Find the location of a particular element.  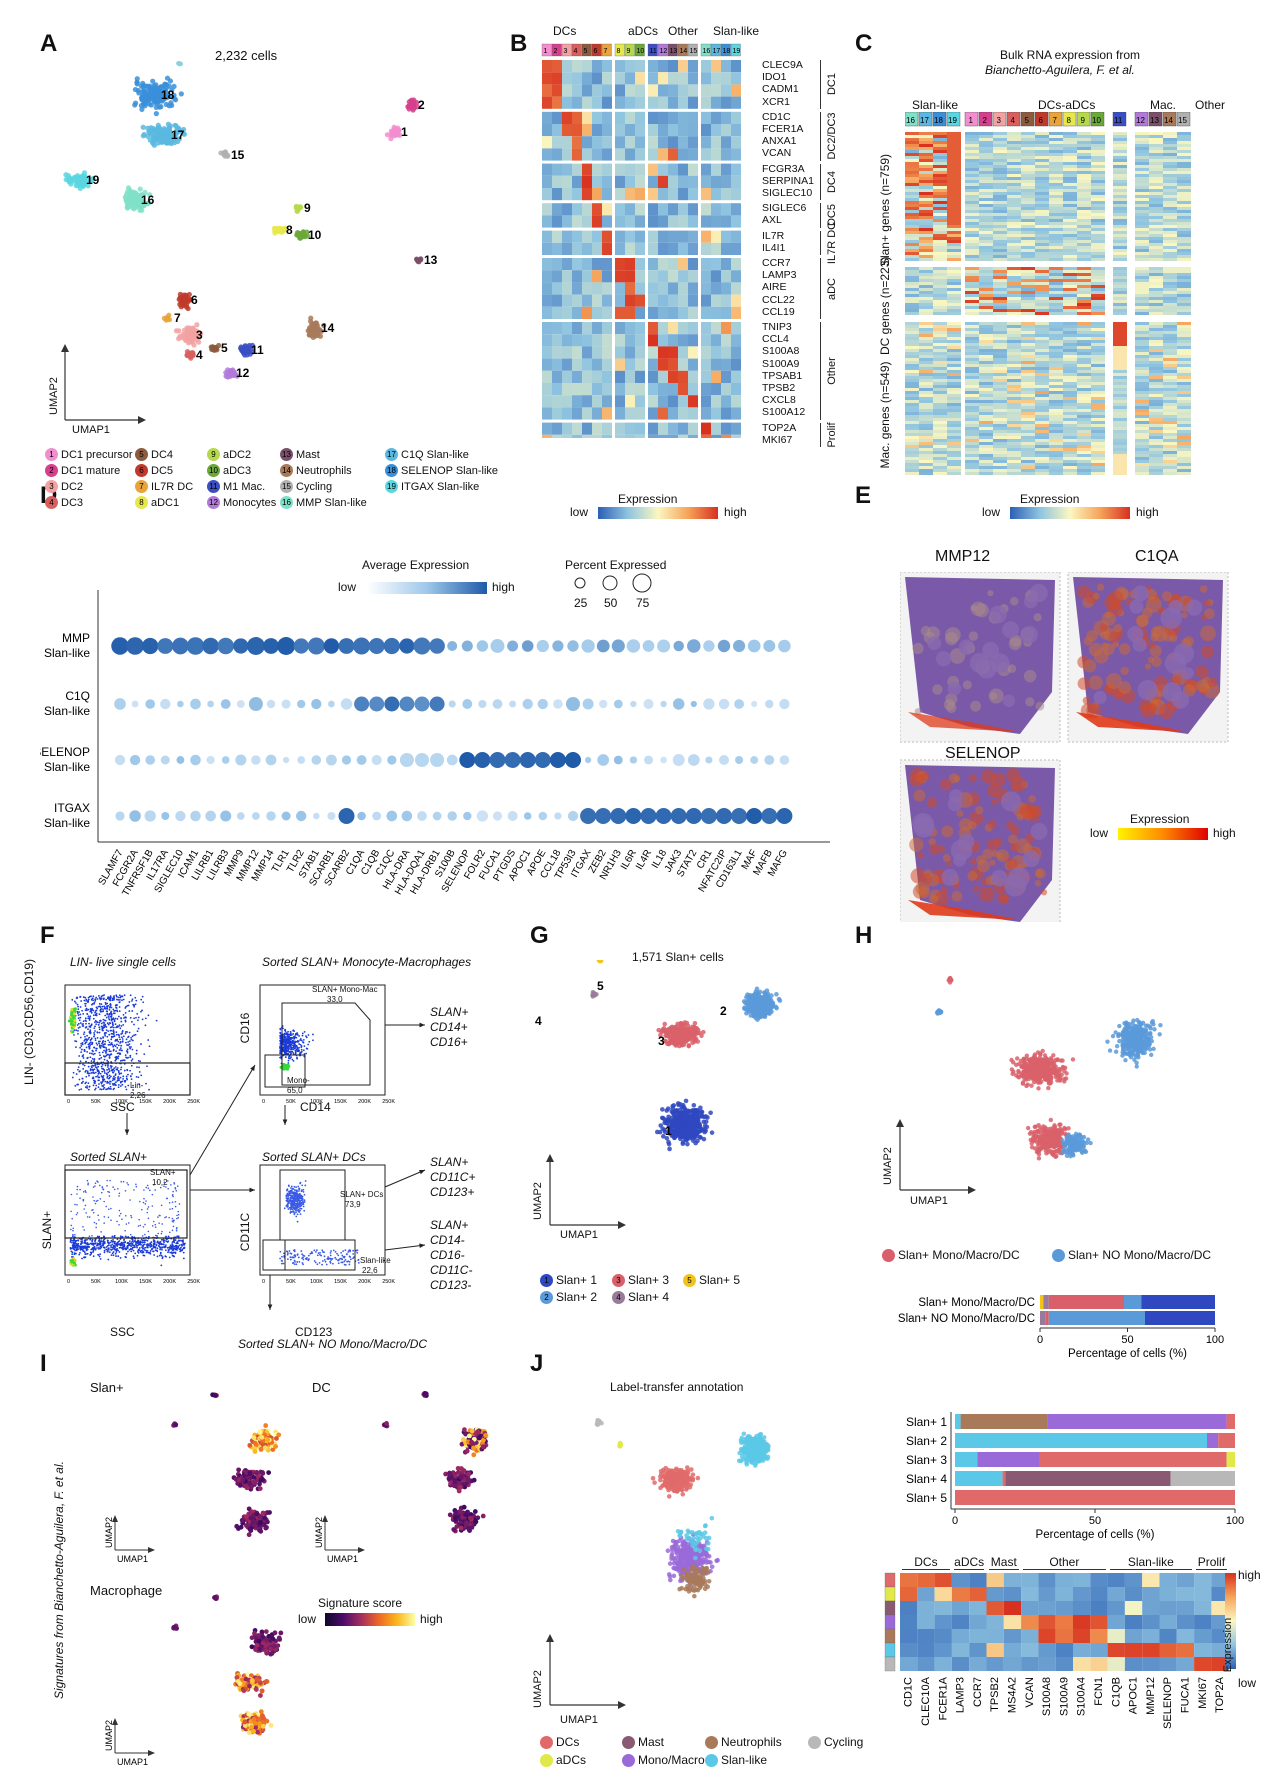

col-header-text: 3 is located at coordinates (566, 51).